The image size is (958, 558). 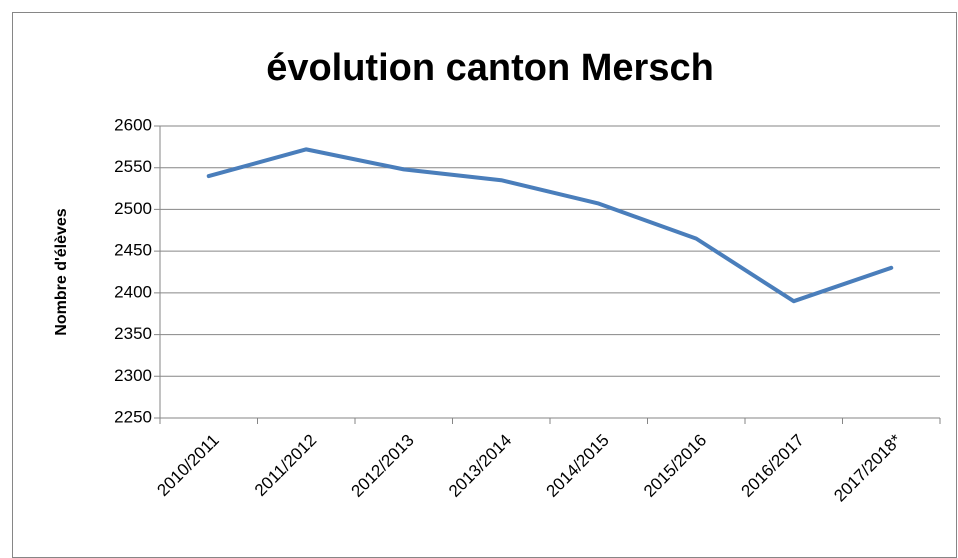 What do you see at coordinates (133, 250) in the screenshot?
I see `y-tick-label: 2450` at bounding box center [133, 250].